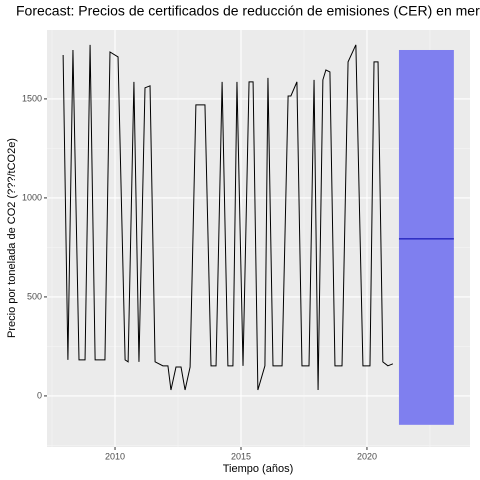 The image size is (480, 480). Describe the element at coordinates (34, 296) in the screenshot. I see `y-tick-label: 500` at that location.